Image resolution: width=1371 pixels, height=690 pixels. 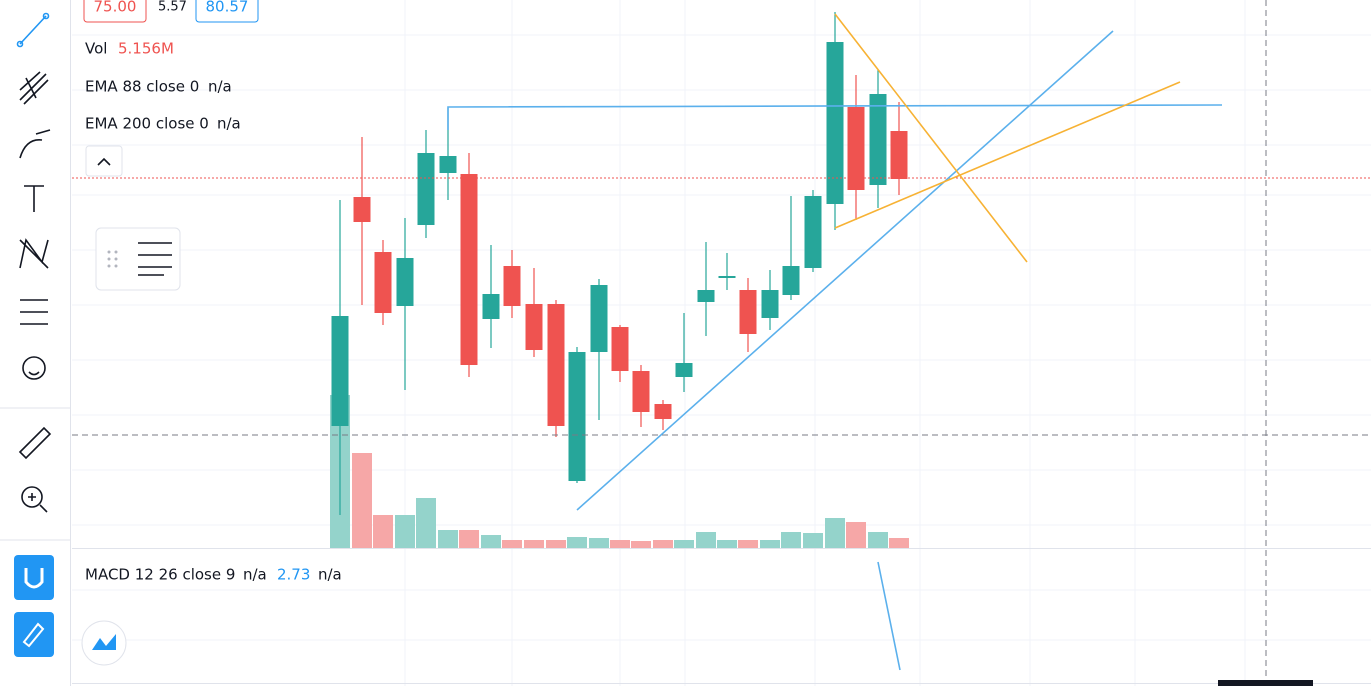 I want to click on lock-icon, so click(x=33, y=635).